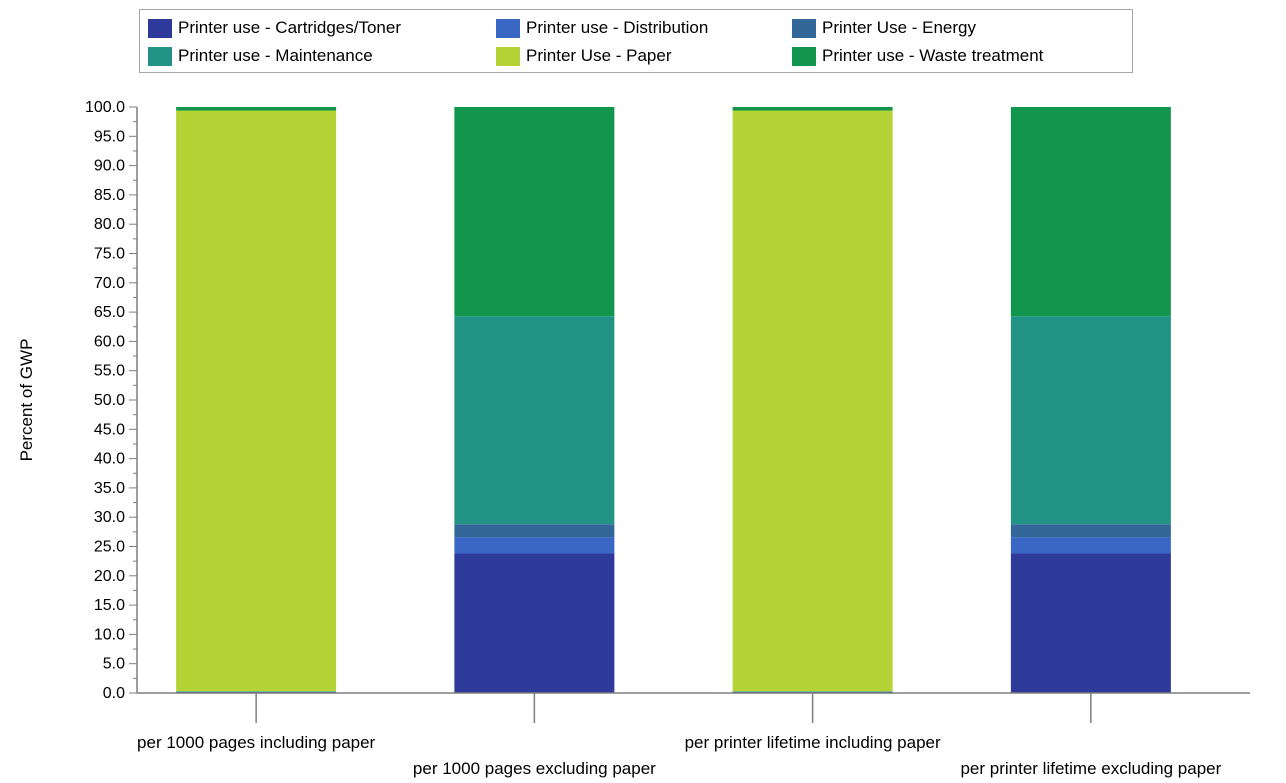 Image resolution: width=1286 pixels, height=783 pixels. I want to click on legend-label: Printer Use - Paper, so click(599, 55).